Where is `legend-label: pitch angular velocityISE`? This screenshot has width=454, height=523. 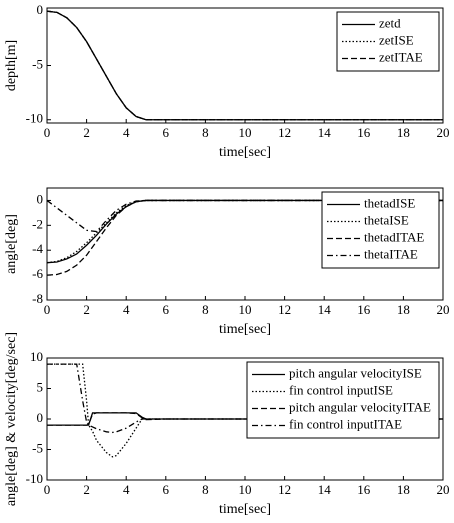 legend-label: pitch angular velocityISE is located at coordinates (355, 372).